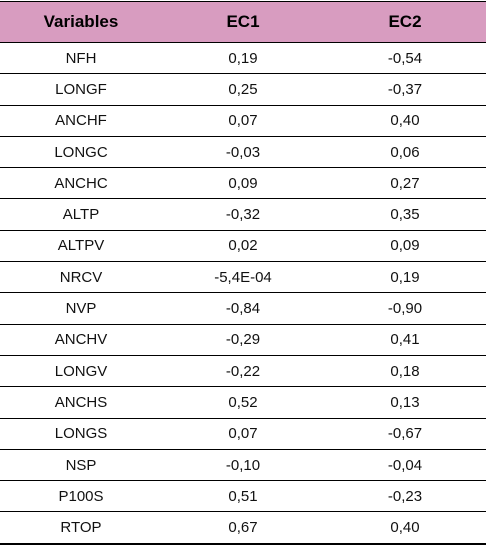  Describe the element at coordinates (405, 152) in the screenshot. I see `ec2-cell: 0,06` at that location.